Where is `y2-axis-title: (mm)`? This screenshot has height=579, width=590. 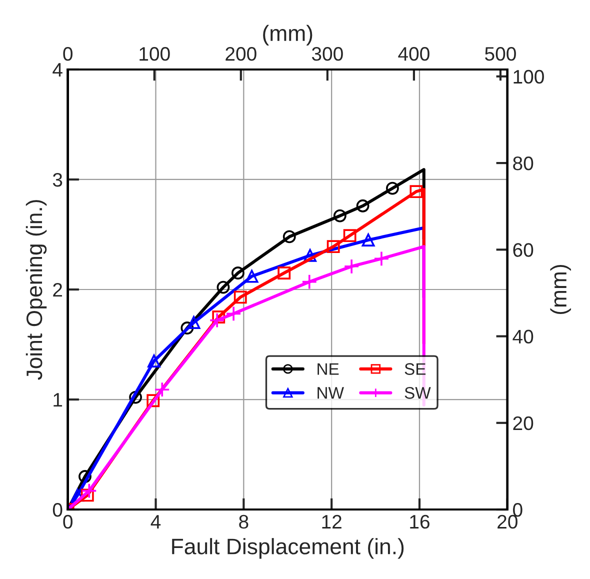
y2-axis-title: (mm) is located at coordinates (560, 289).